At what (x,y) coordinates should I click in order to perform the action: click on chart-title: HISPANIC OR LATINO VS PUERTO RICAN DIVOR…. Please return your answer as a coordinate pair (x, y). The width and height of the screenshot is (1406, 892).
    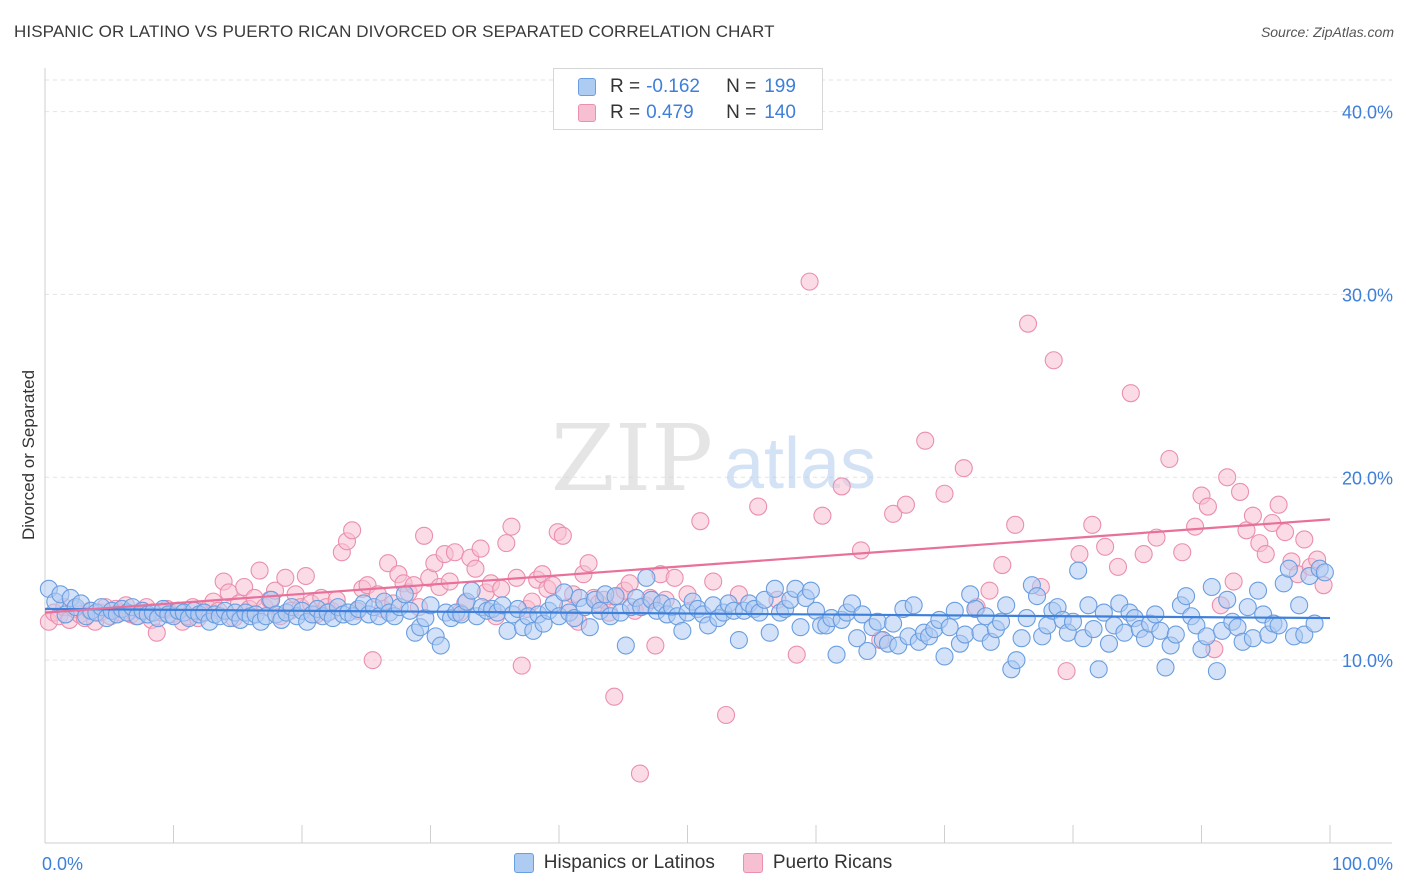
    Looking at the image, I should click on (394, 31).